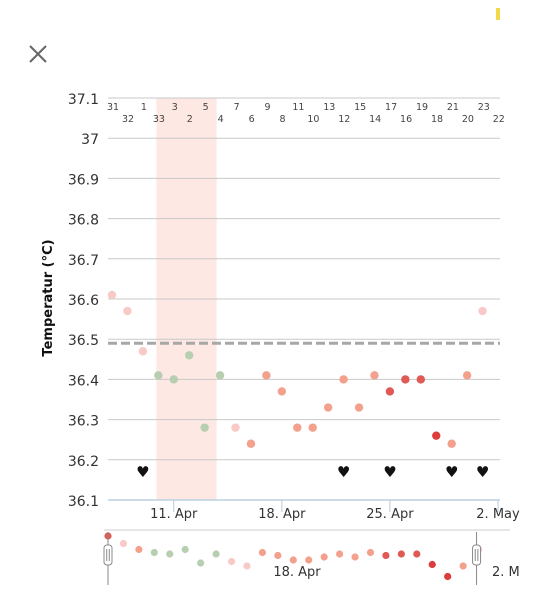 Image resolution: width=533 pixels, height=600 pixels. Describe the element at coordinates (252, 119) in the screenshot. I see `cycle-day-label: 6` at that location.